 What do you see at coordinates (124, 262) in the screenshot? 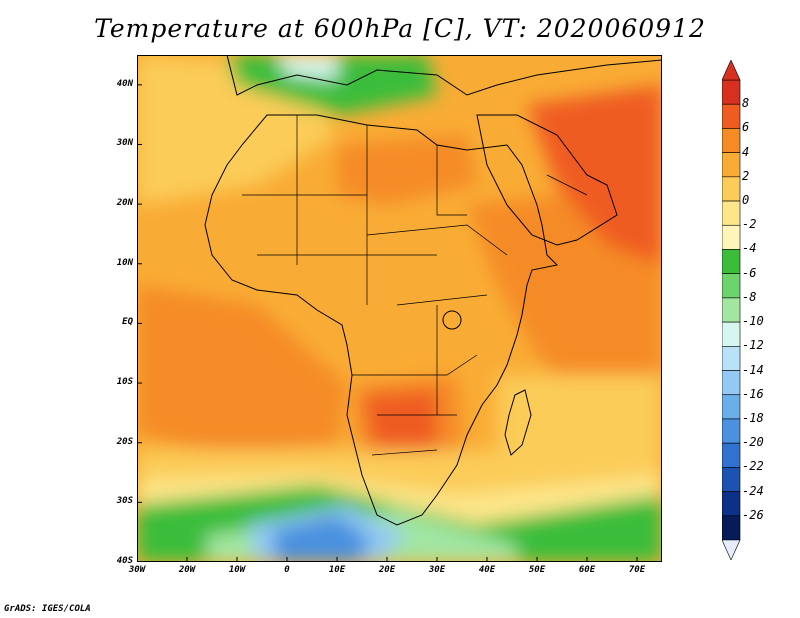
I see `lat-label: 10N` at bounding box center [124, 262].